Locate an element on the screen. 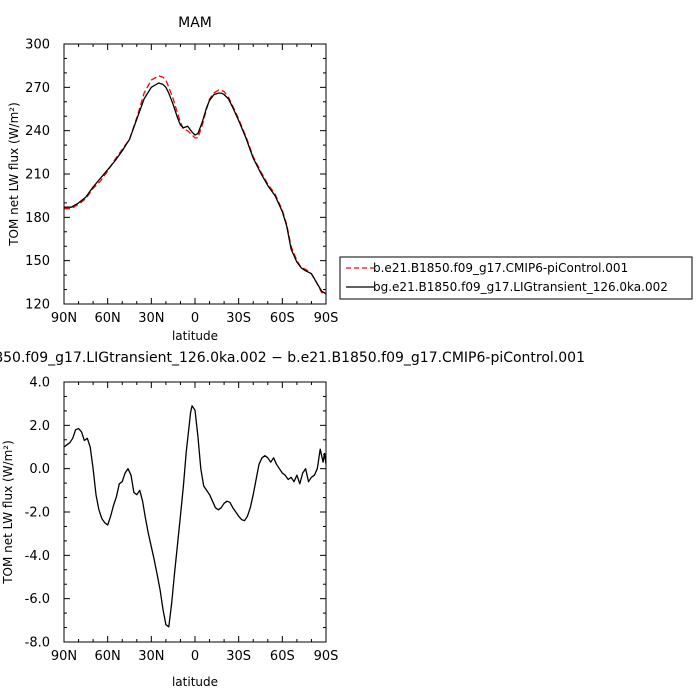 The width and height of the screenshot is (700, 700). legend-box is located at coordinates (516, 278).